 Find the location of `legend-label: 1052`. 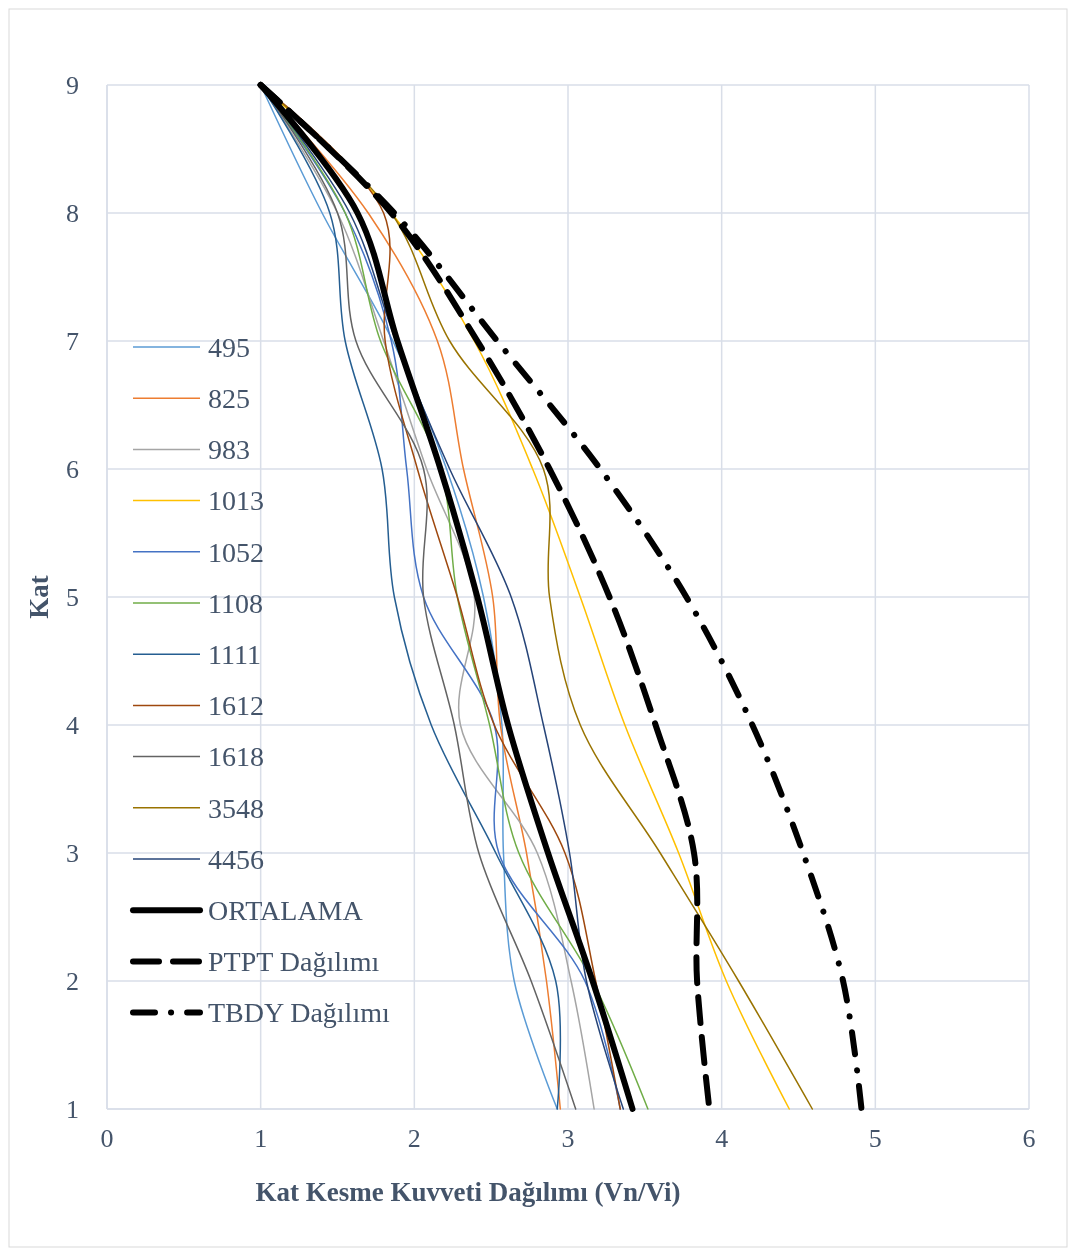

legend-label: 1052 is located at coordinates (236, 552).